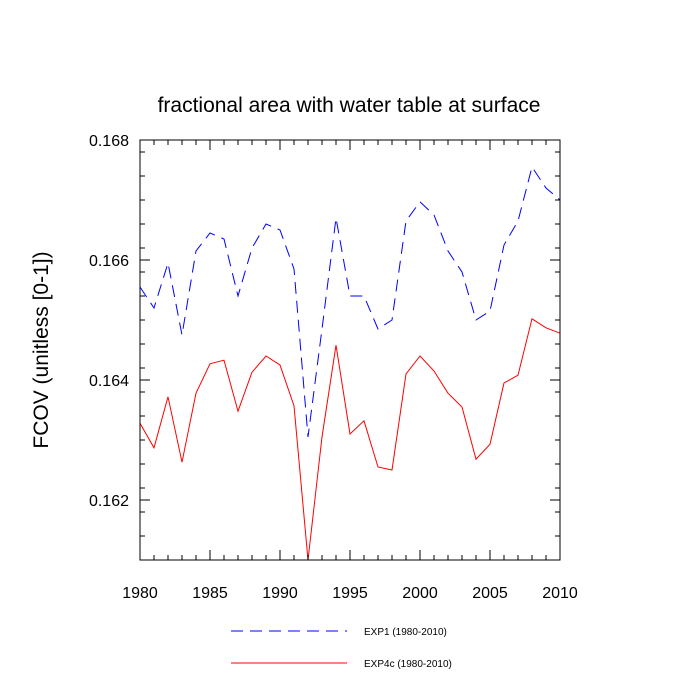 The height and width of the screenshot is (700, 700). Describe the element at coordinates (420, 593) in the screenshot. I see `x-tick-label: 2000` at that location.